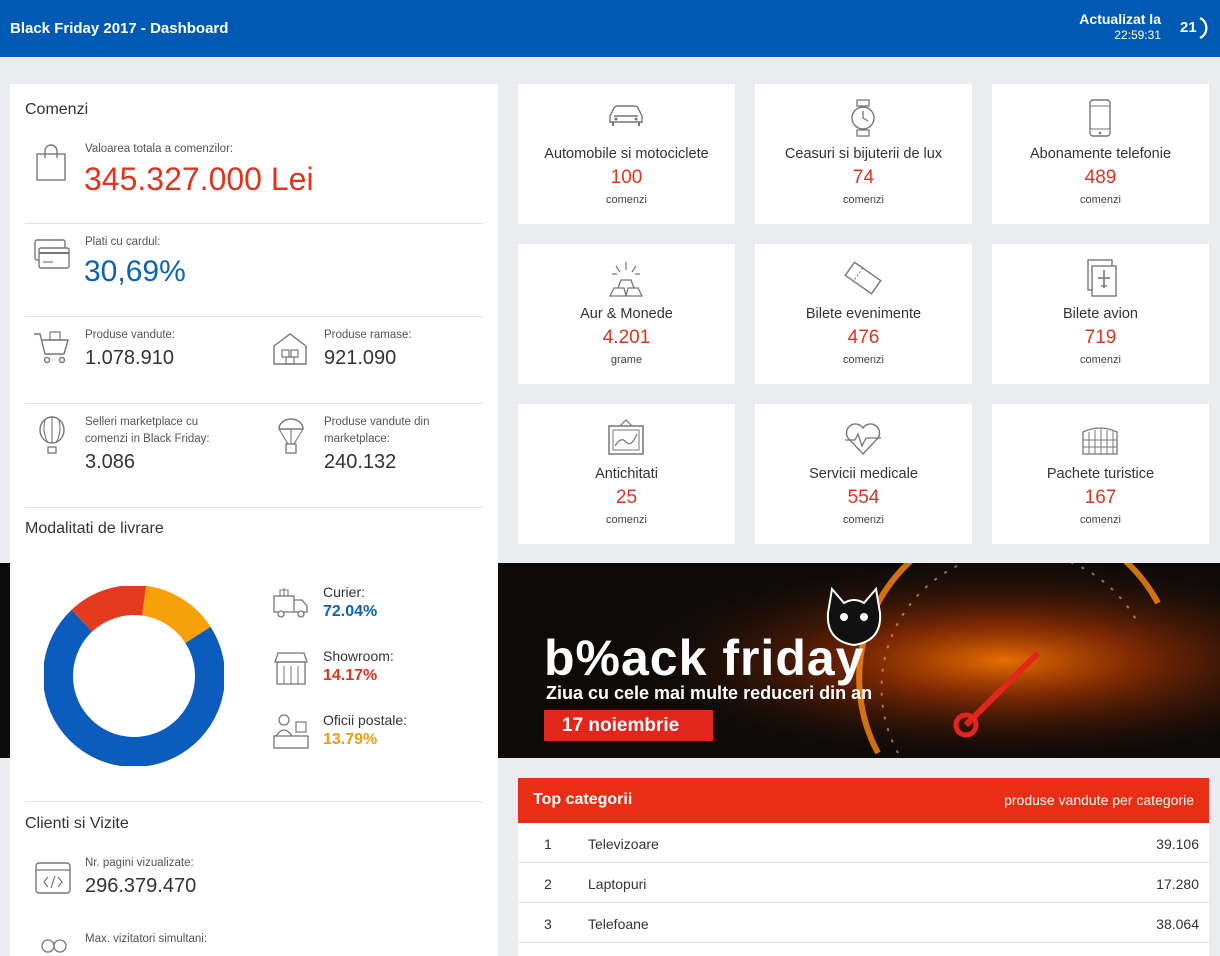 The width and height of the screenshot is (1220, 956). Describe the element at coordinates (109, 609) in the screenshot. I see `donut-slice-showroom` at that location.